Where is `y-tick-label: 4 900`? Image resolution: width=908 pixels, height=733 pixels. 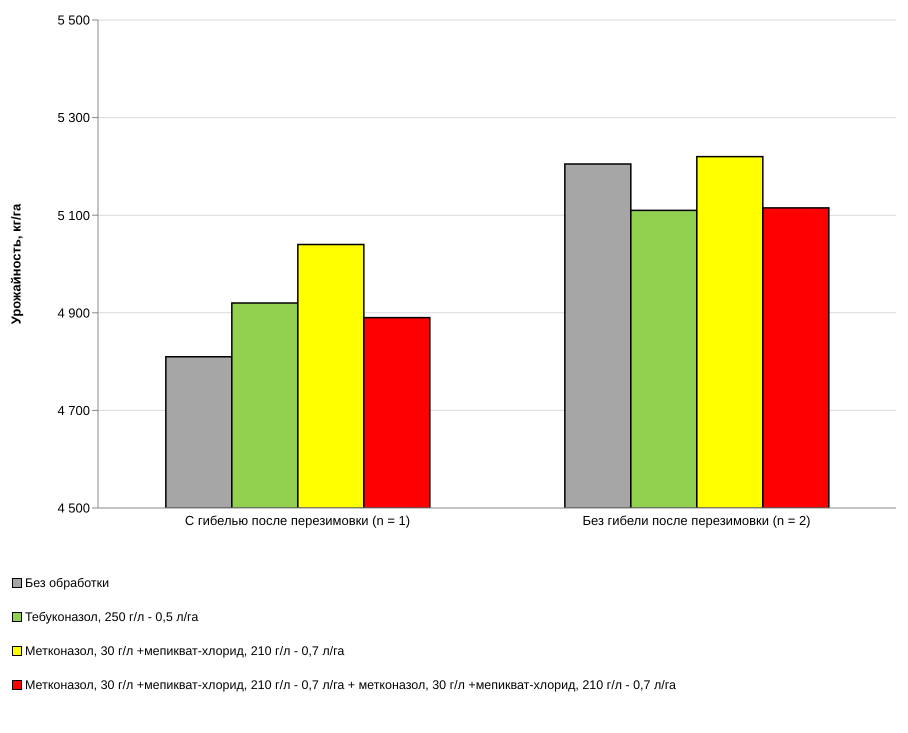 y-tick-label: 4 900 is located at coordinates (73, 312).